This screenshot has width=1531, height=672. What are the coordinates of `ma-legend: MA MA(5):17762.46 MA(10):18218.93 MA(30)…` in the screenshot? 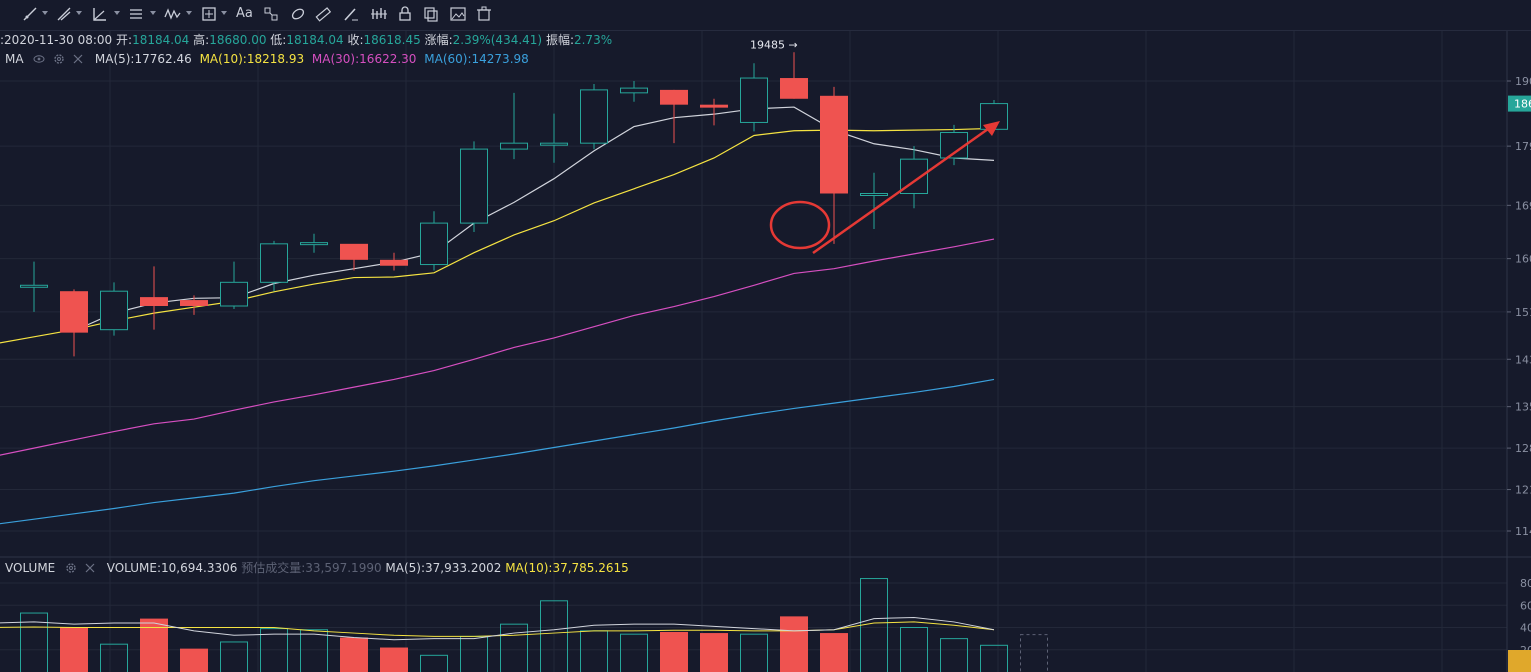 It's located at (264, 59).